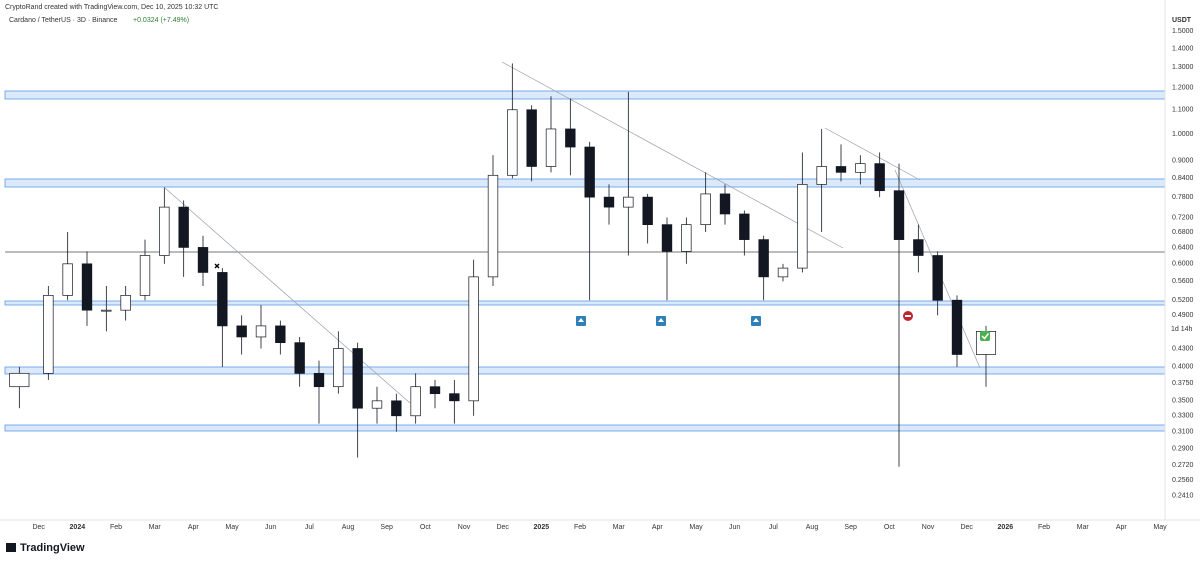 The width and height of the screenshot is (1200, 563). I want to click on y-axis-label: USDT, so click(1182, 20).